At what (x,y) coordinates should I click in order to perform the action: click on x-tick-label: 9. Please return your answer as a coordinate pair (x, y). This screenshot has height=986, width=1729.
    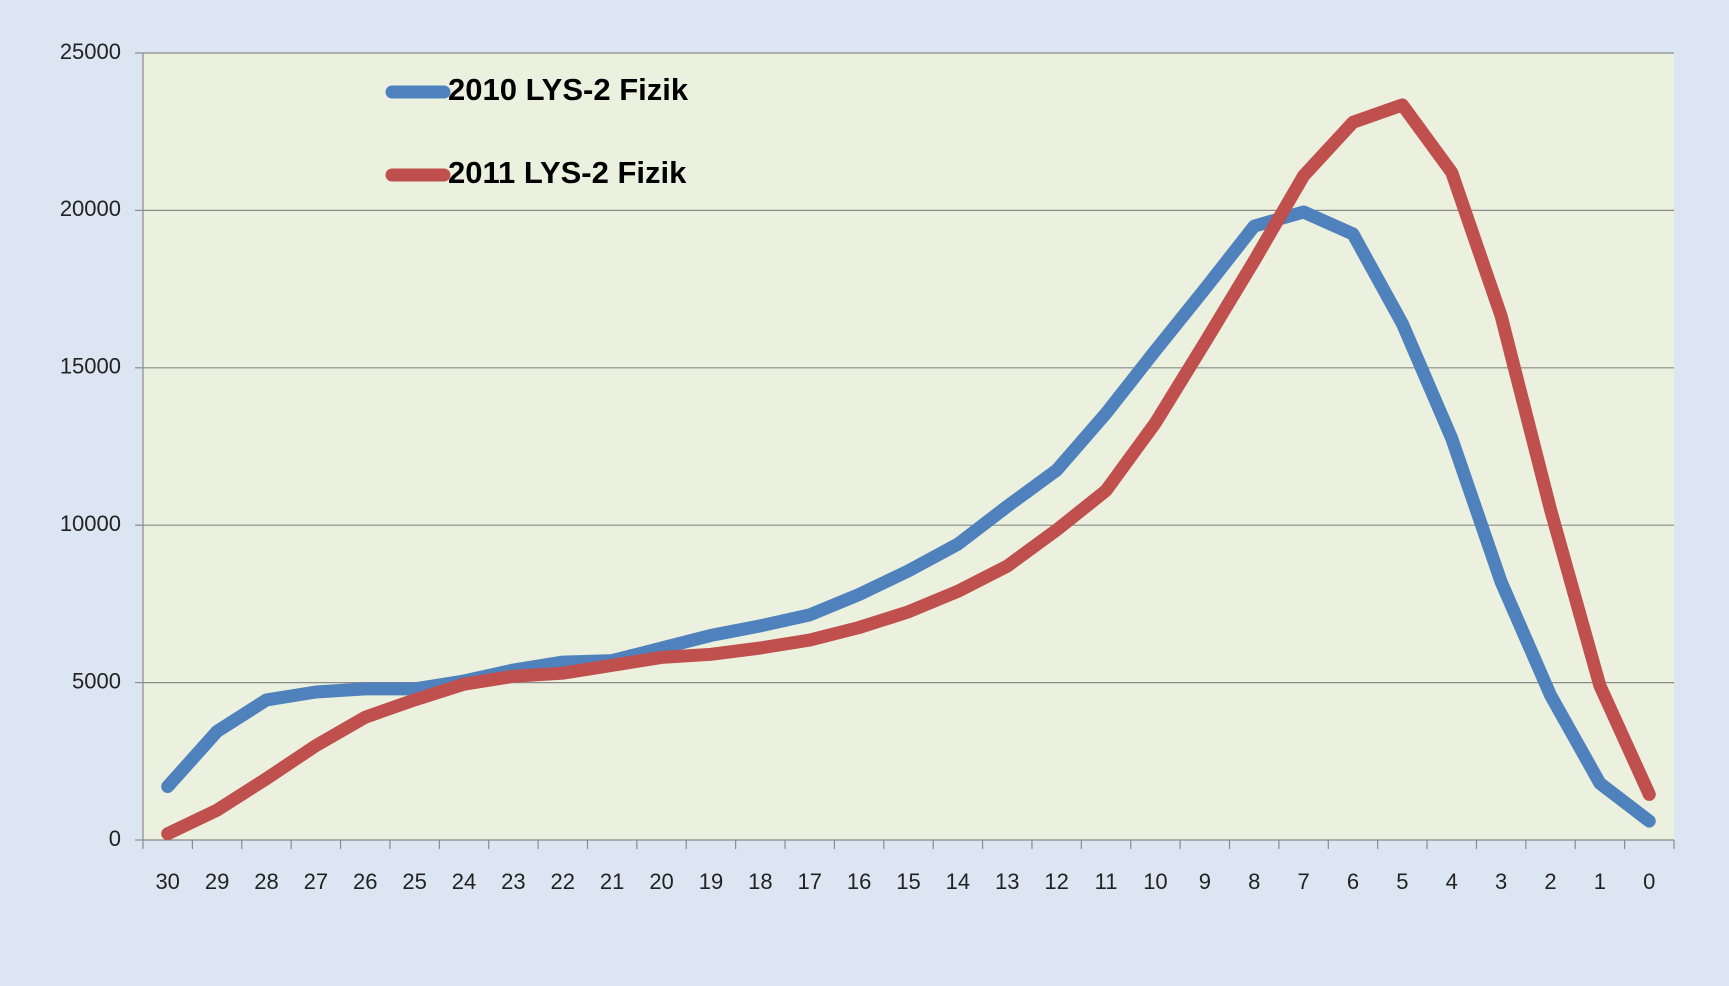
    Looking at the image, I should click on (1205, 881).